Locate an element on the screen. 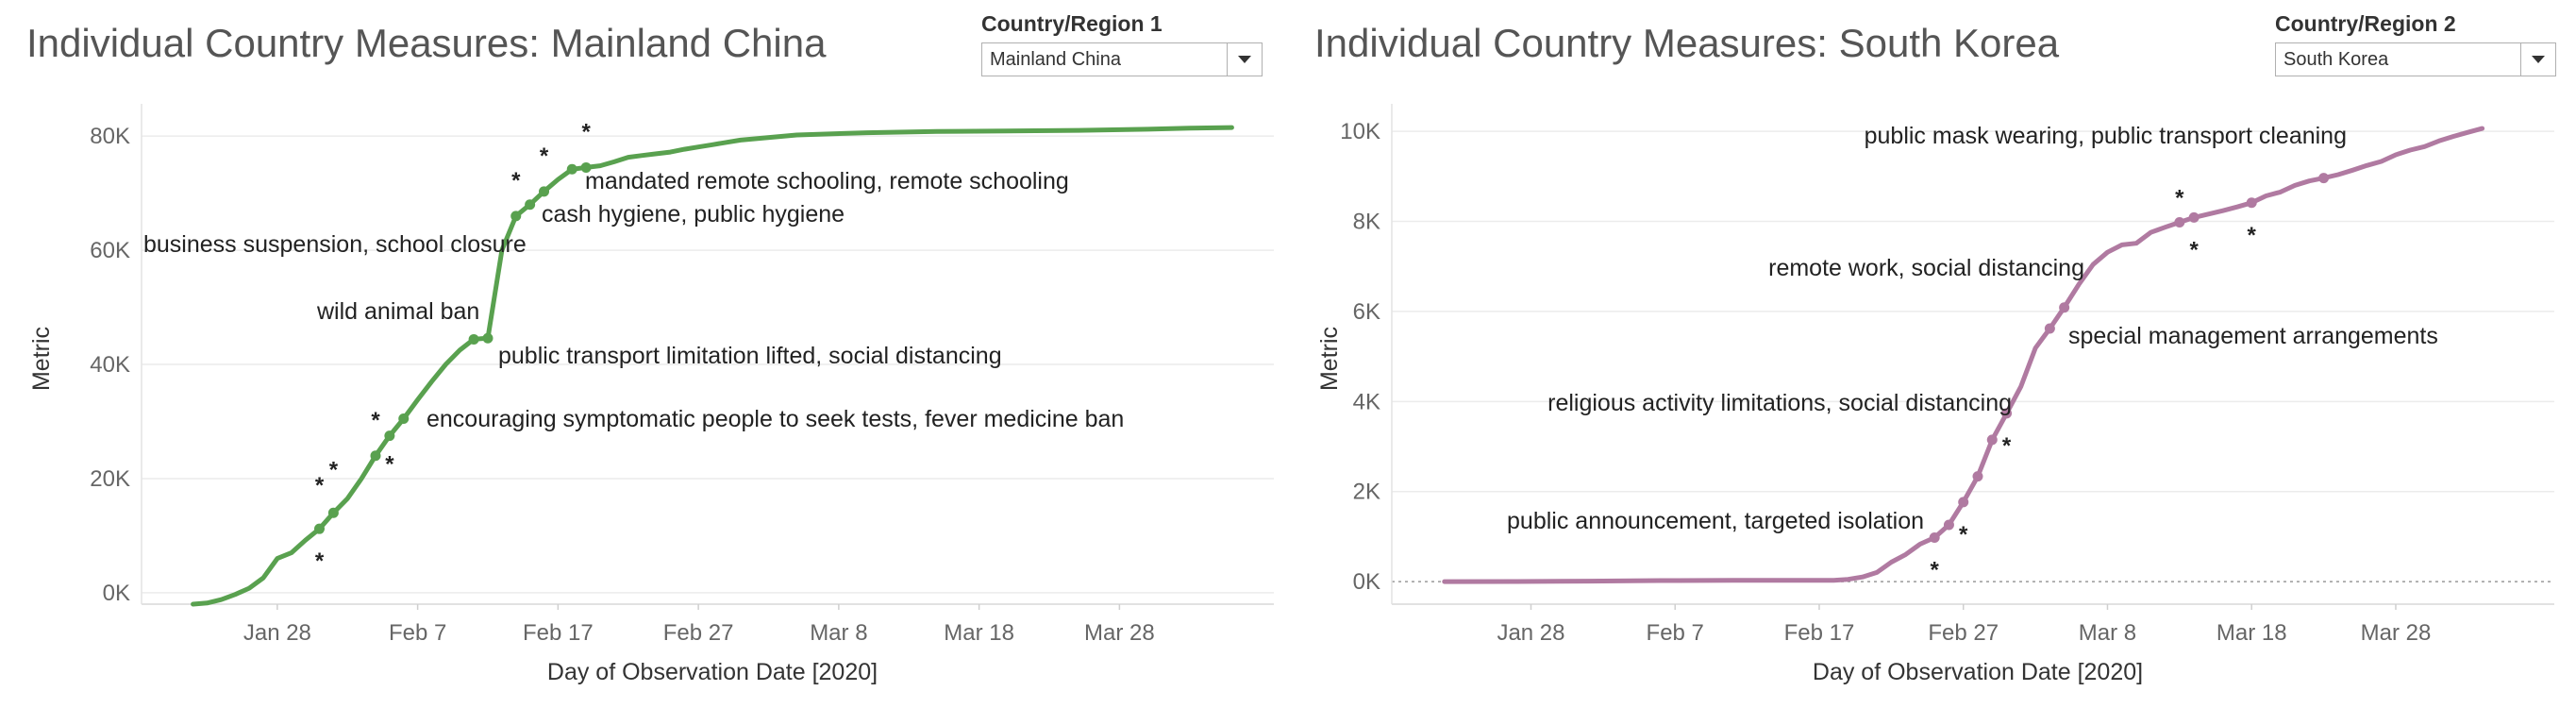 This screenshot has width=2576, height=725. dropdown-selected-value: South Korea is located at coordinates (2336, 59).